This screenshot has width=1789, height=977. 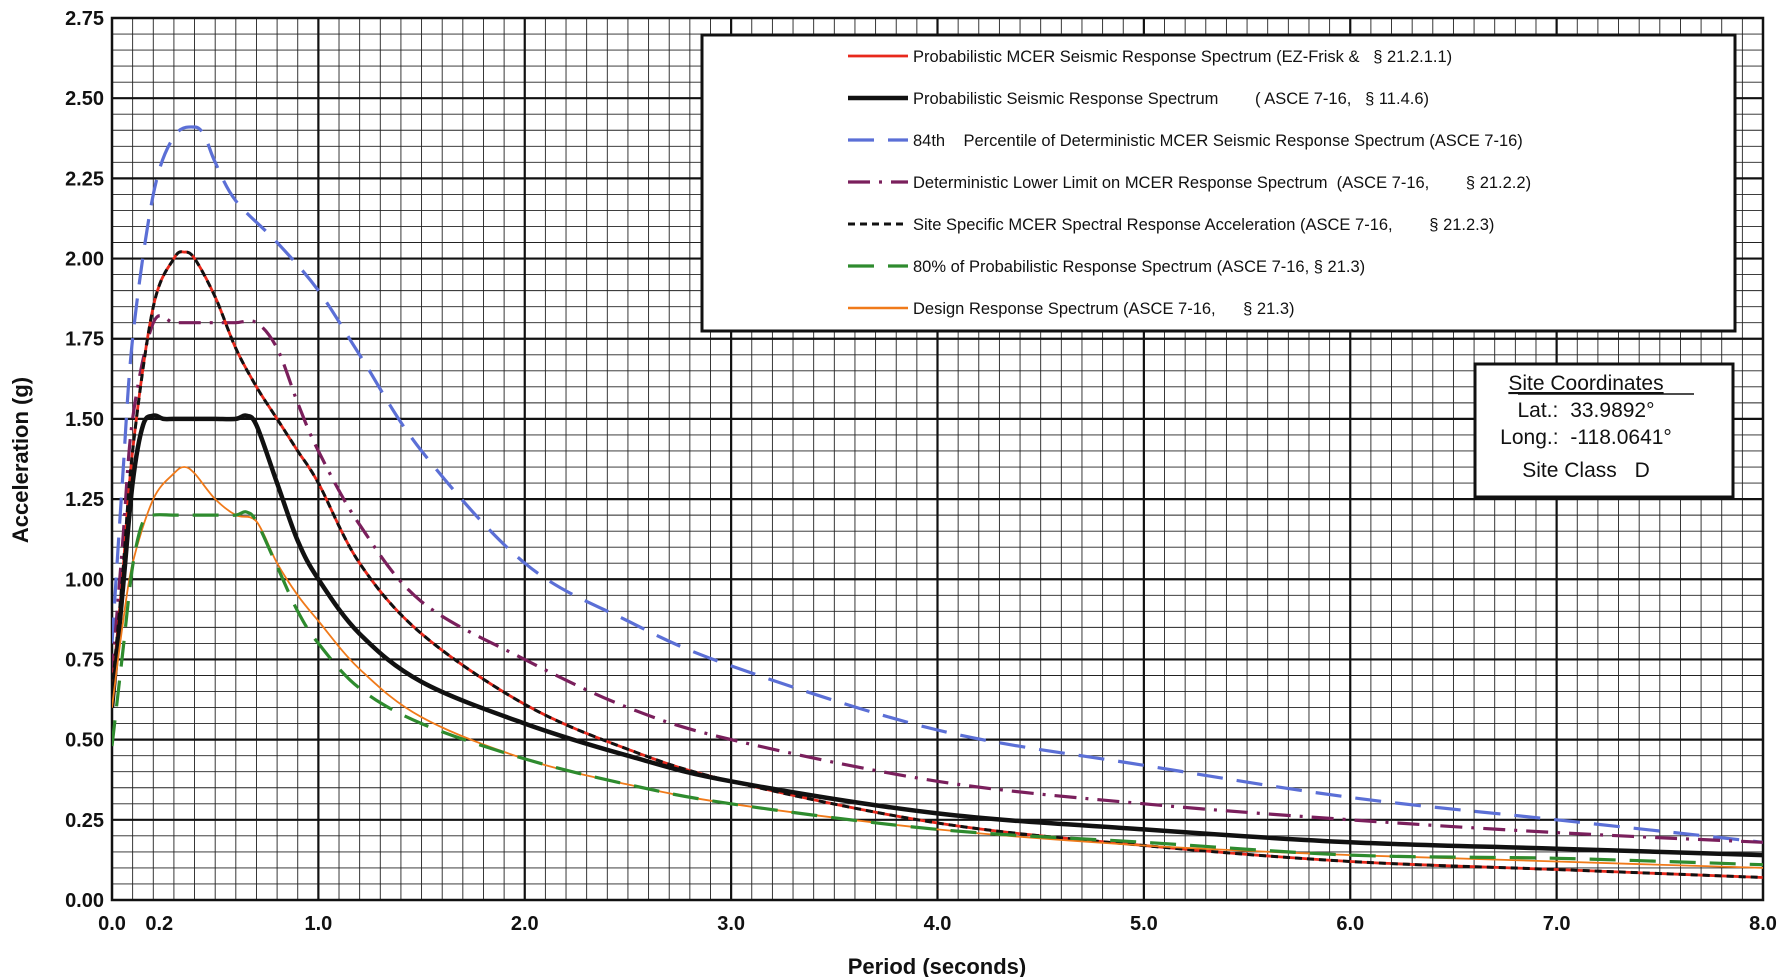 What do you see at coordinates (84, 901) in the screenshot?
I see `y-tick-label: 0.00` at bounding box center [84, 901].